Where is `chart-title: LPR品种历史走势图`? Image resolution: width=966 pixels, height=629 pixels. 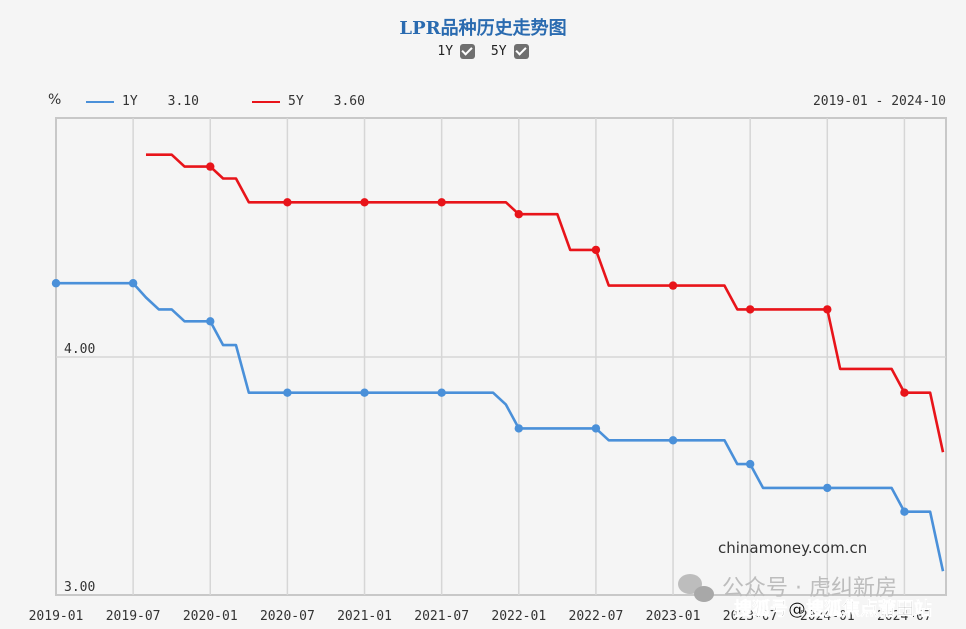 chart-title: LPR品种历史走势图 is located at coordinates (483, 28).